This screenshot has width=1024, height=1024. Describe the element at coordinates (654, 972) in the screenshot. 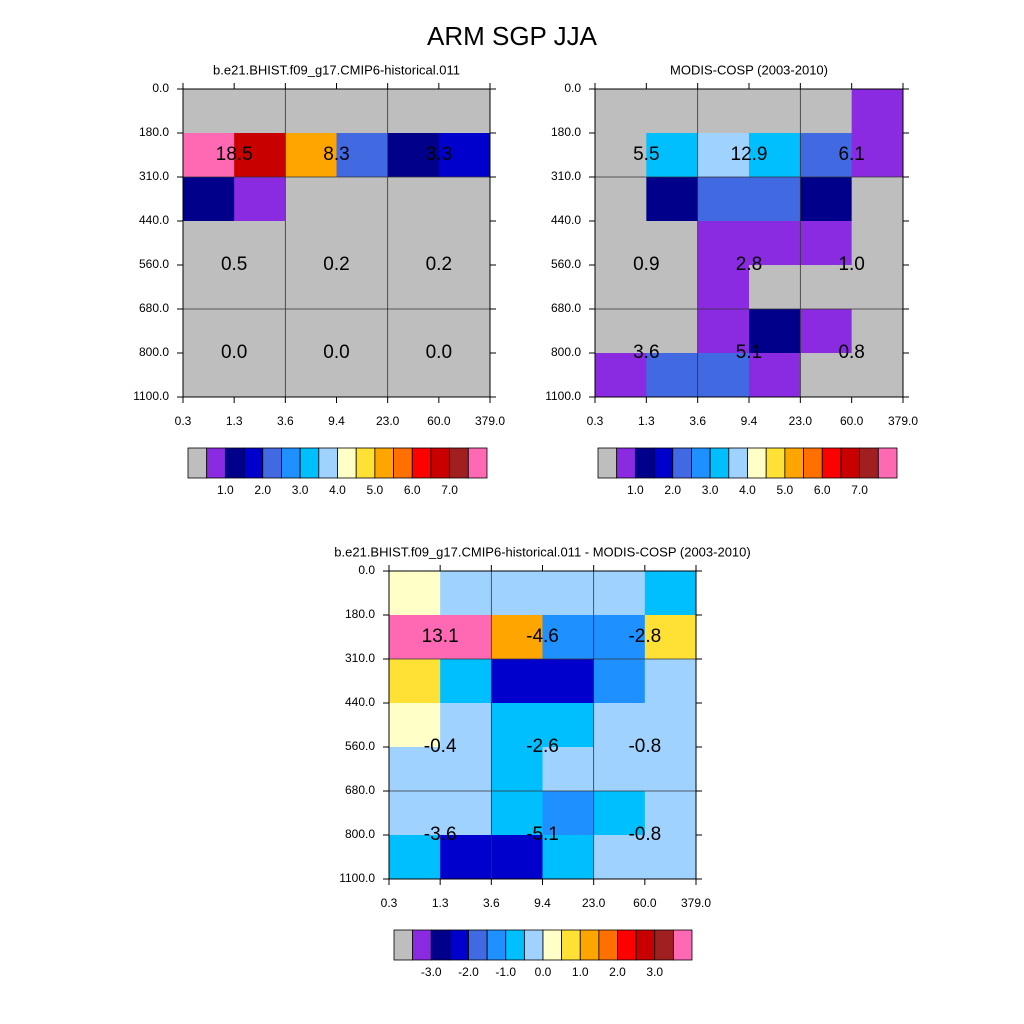

I see `colorbar-label: 3.0` at that location.